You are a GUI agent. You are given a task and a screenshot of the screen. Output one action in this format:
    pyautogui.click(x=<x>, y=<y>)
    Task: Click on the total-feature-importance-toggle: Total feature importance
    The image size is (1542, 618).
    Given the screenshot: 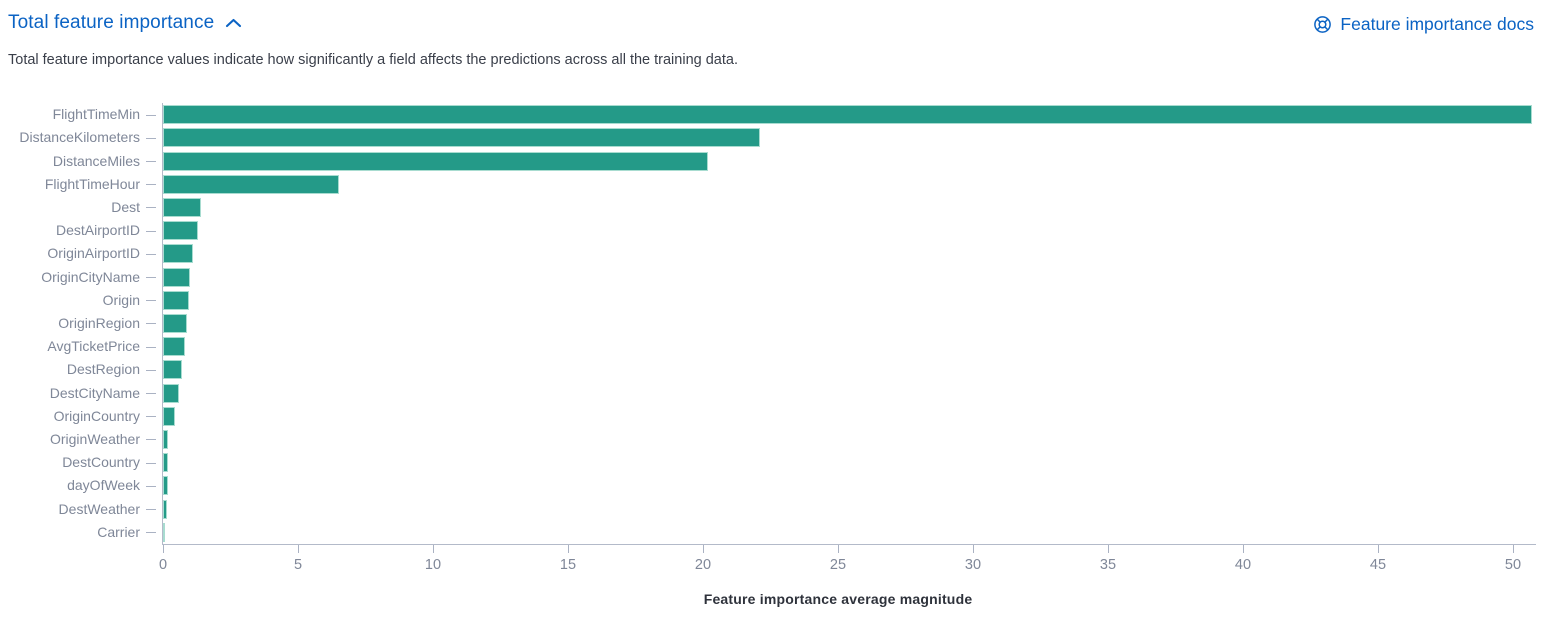 What is the action you would take?
    pyautogui.click(x=125, y=23)
    